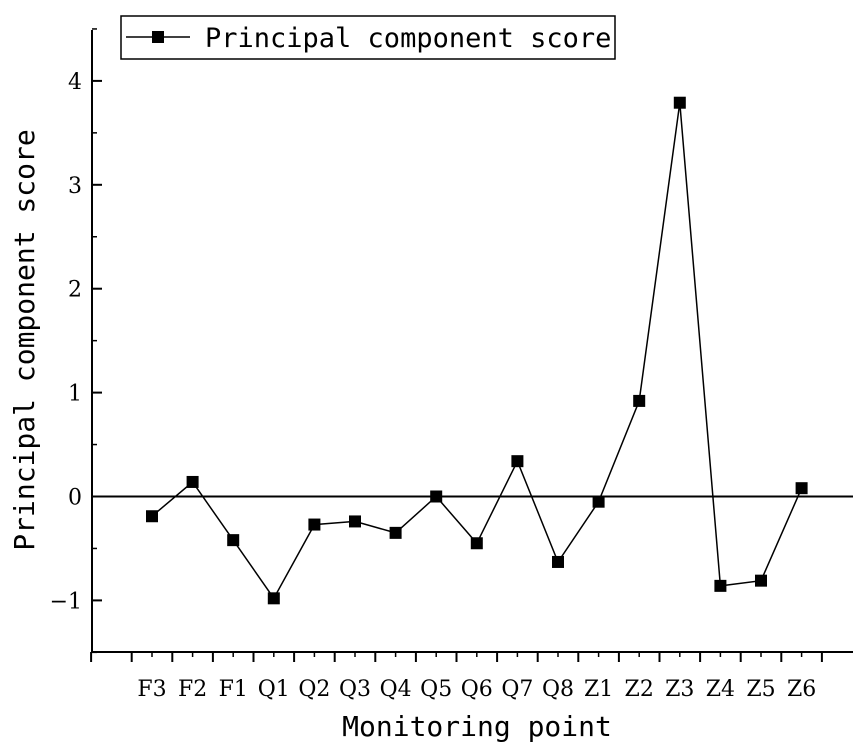 The image size is (853, 742). Describe the element at coordinates (355, 689) in the screenshot. I see `x-tick-label: Q3` at that location.